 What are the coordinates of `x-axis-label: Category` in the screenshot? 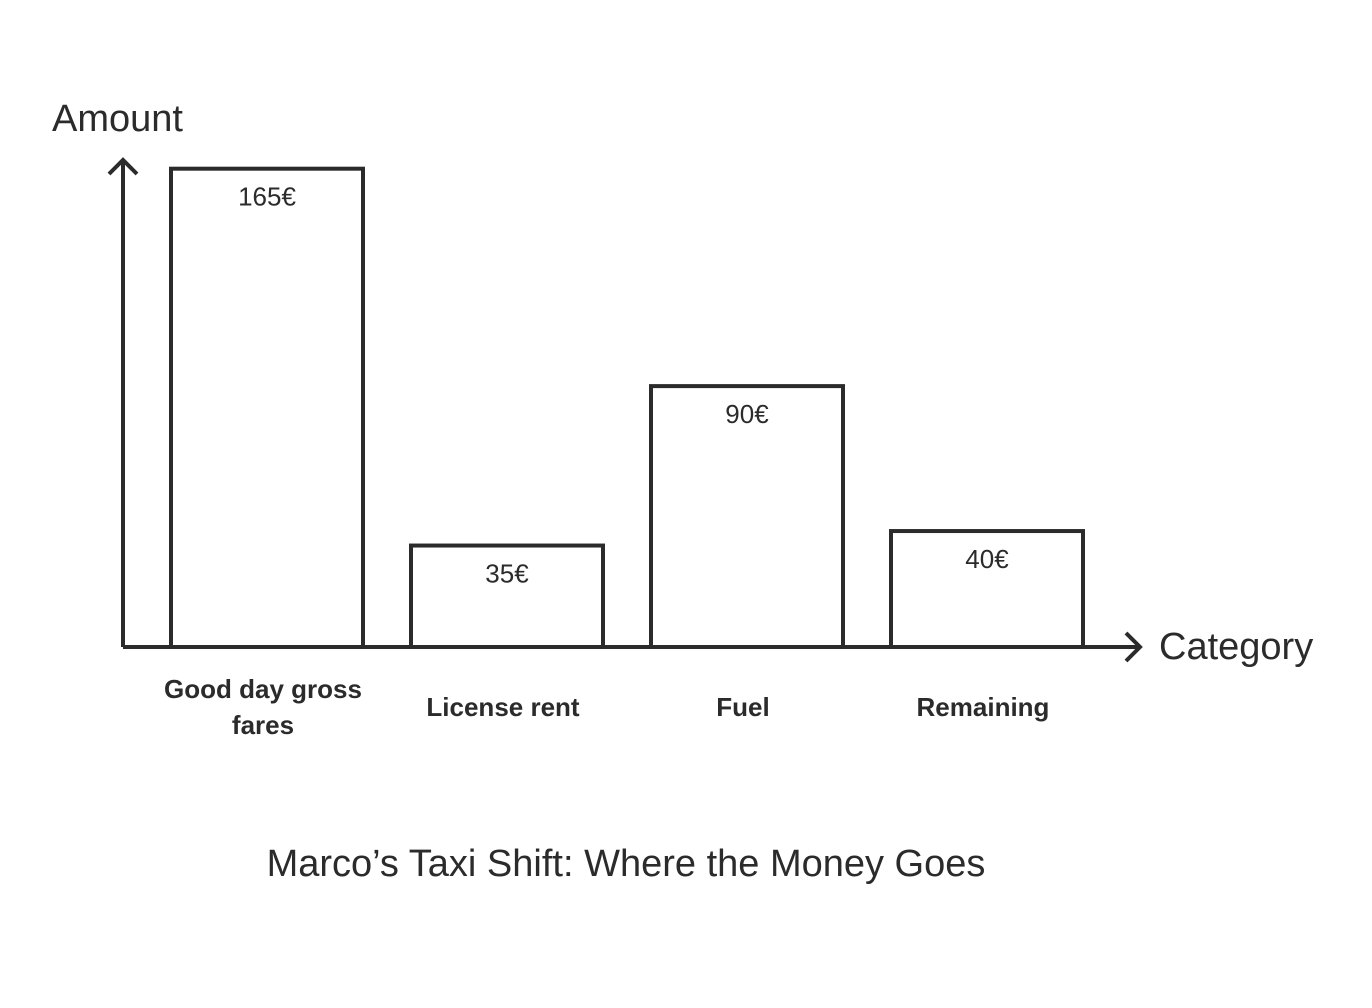 It's located at (1236, 647).